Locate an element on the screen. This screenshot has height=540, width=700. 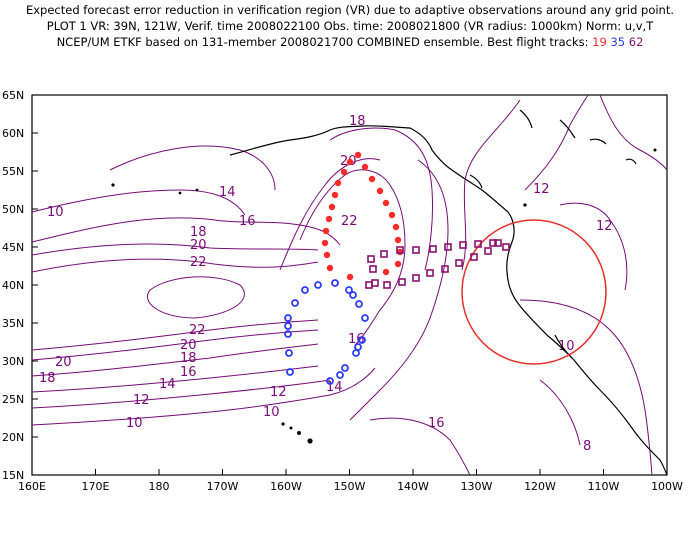
x-tick-label: 160E is located at coordinates (32, 486).